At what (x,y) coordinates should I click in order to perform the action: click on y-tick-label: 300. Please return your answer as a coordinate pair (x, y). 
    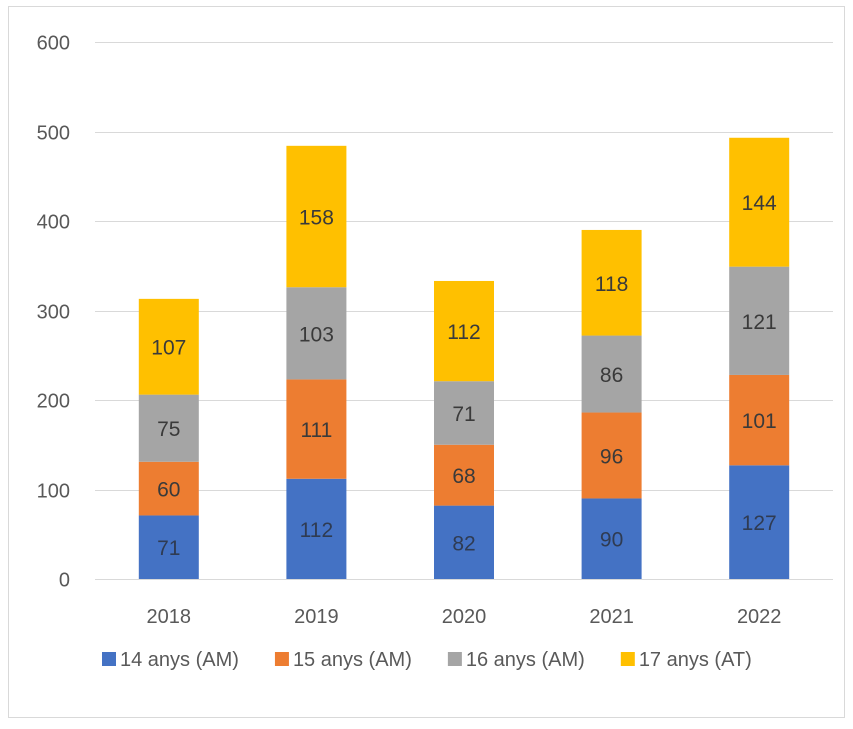
    Looking at the image, I should click on (53, 313).